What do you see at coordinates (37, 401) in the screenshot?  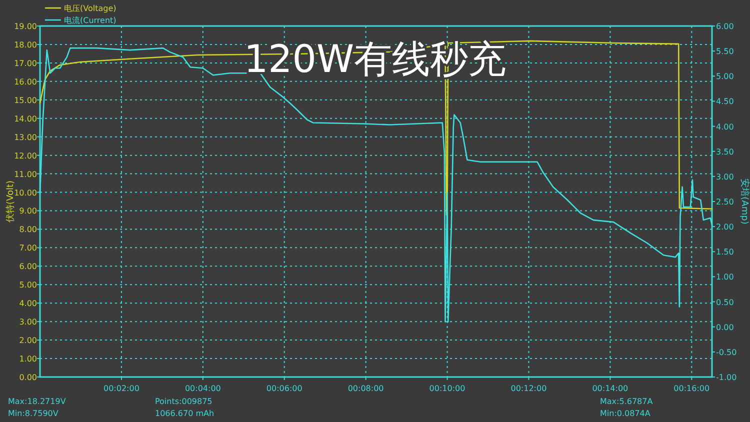 I see `text: Max:18.2719V` at bounding box center [37, 401].